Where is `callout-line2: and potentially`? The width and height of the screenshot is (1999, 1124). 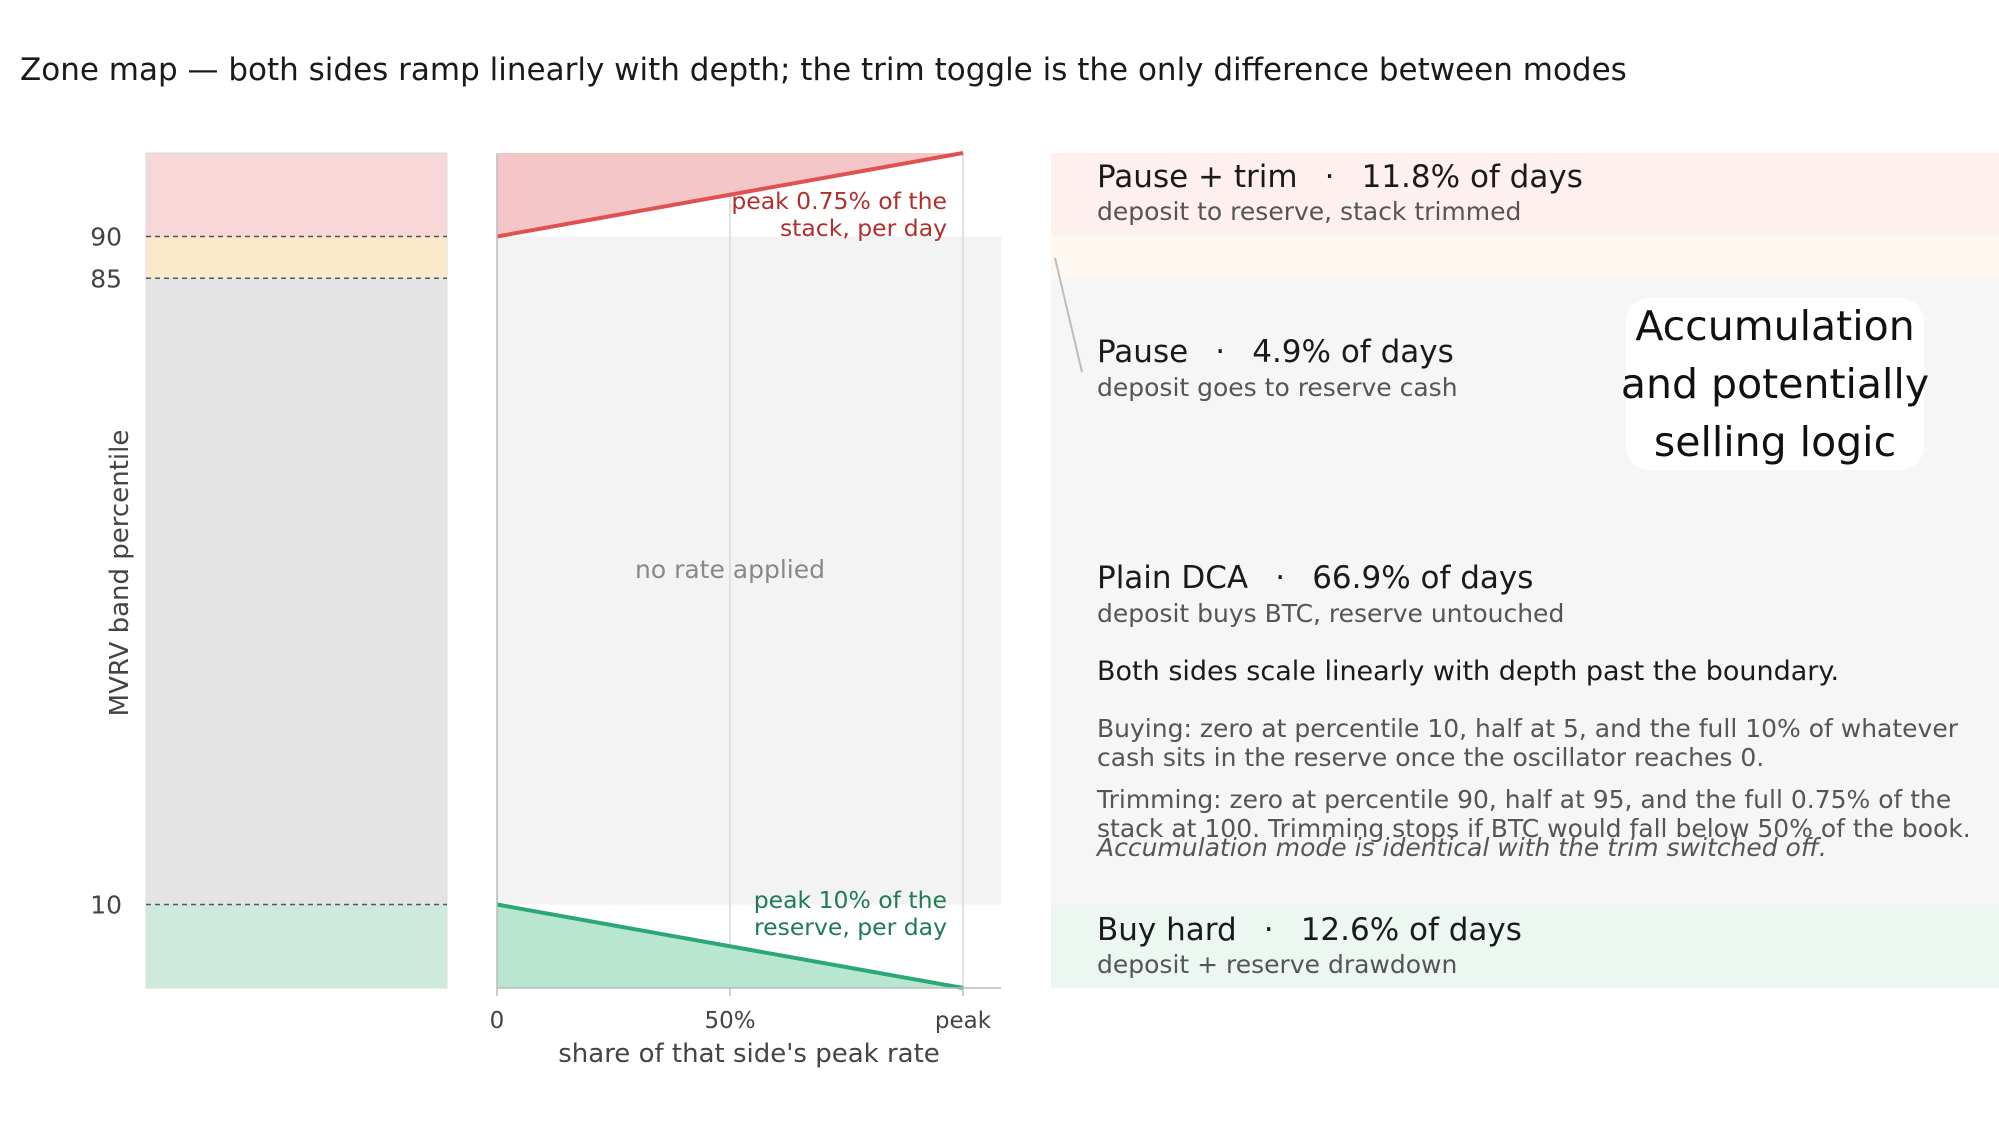 callout-line2: and potentially is located at coordinates (1775, 384).